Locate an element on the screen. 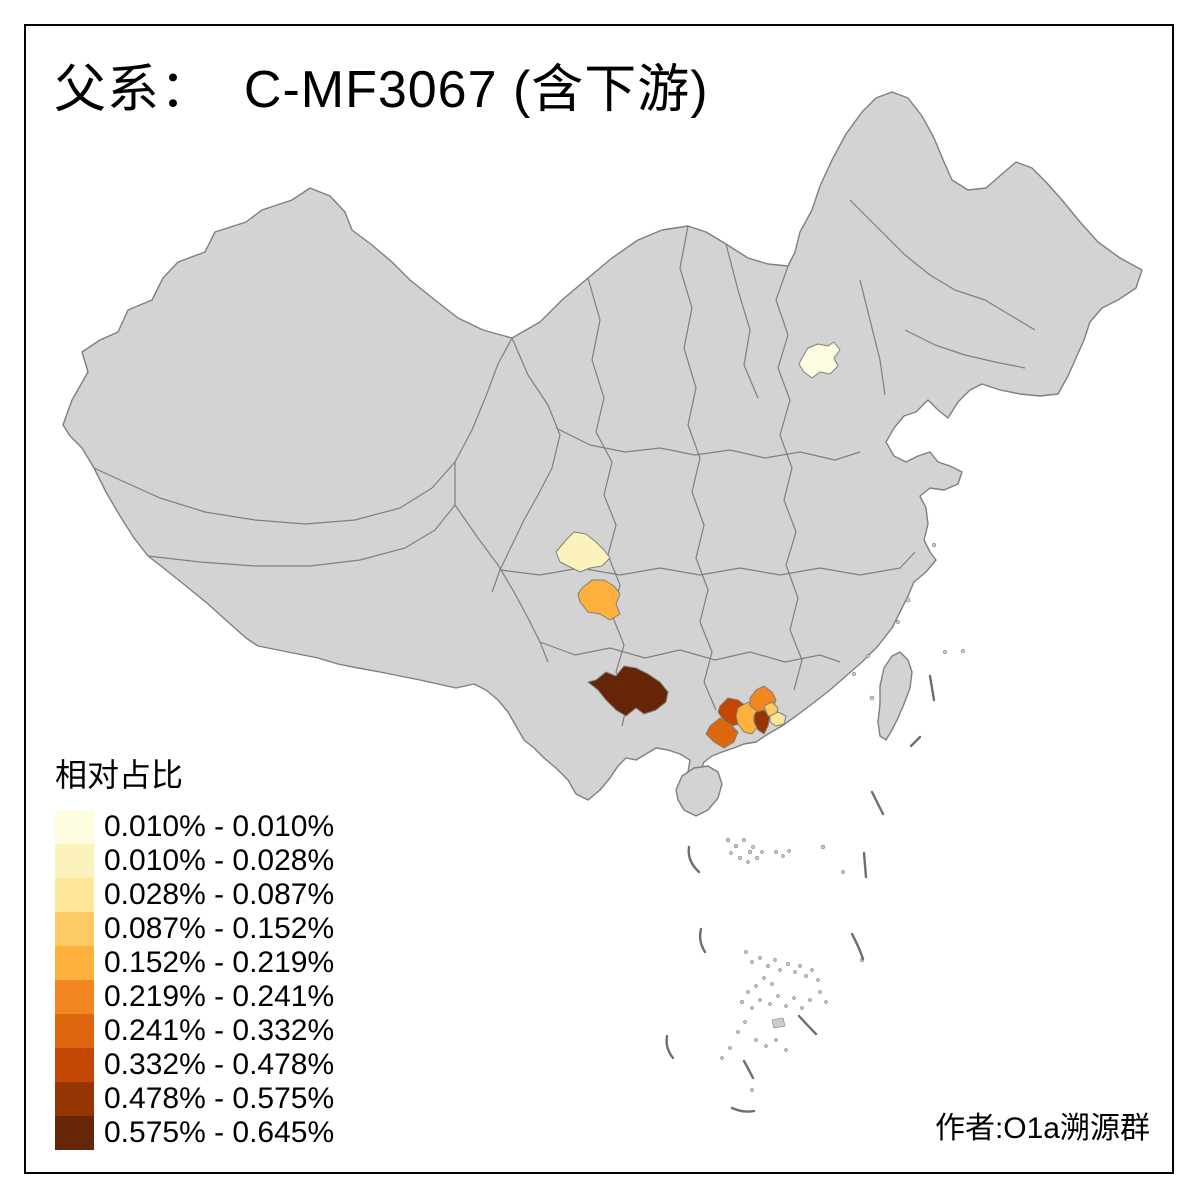 Image resolution: width=1200 pixels, height=1200 pixels. region-jiangmen-area is located at coordinates (722, 733).